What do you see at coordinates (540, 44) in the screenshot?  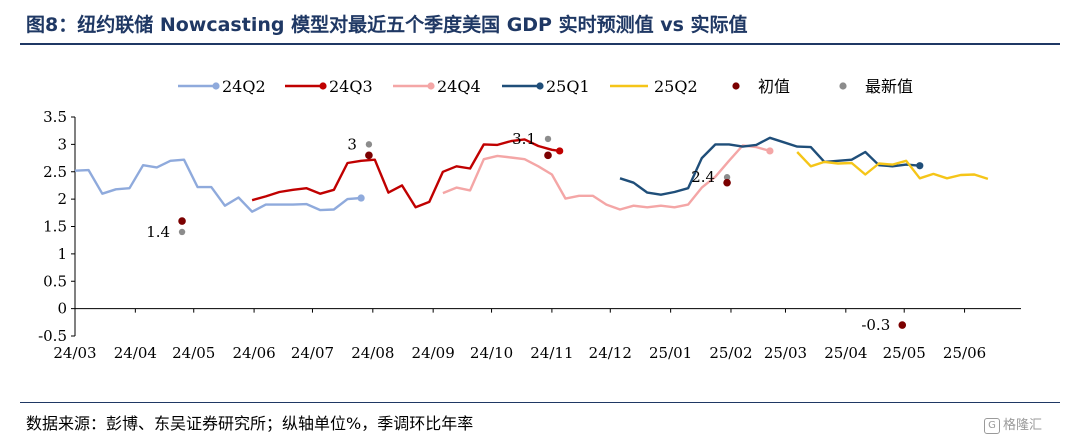 I see `title-divider` at bounding box center [540, 44].